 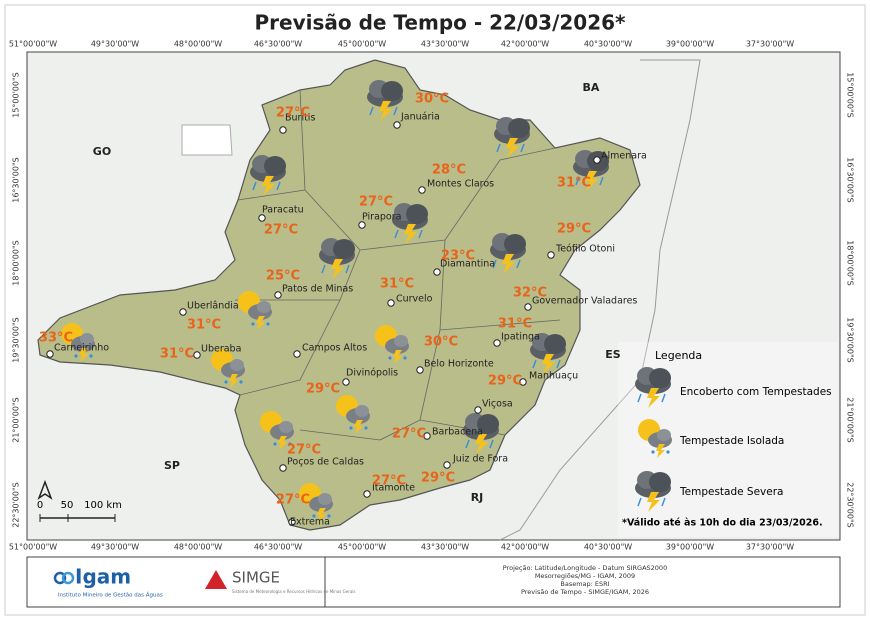 What do you see at coordinates (283, 276) in the screenshot?
I see `temperature-label: 25°C` at bounding box center [283, 276].